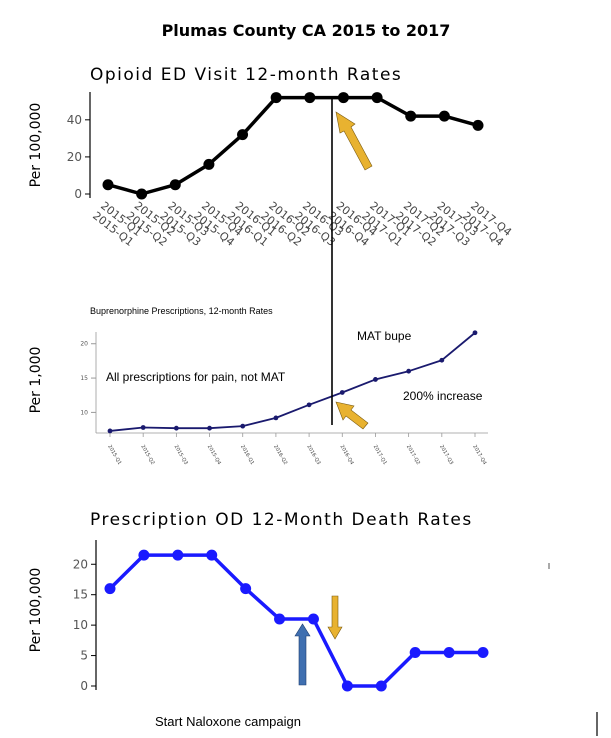 Image resolution: width=611 pixels, height=738 pixels. Describe the element at coordinates (354, 141) in the screenshot. I see `gold-arrow-ed` at that location.